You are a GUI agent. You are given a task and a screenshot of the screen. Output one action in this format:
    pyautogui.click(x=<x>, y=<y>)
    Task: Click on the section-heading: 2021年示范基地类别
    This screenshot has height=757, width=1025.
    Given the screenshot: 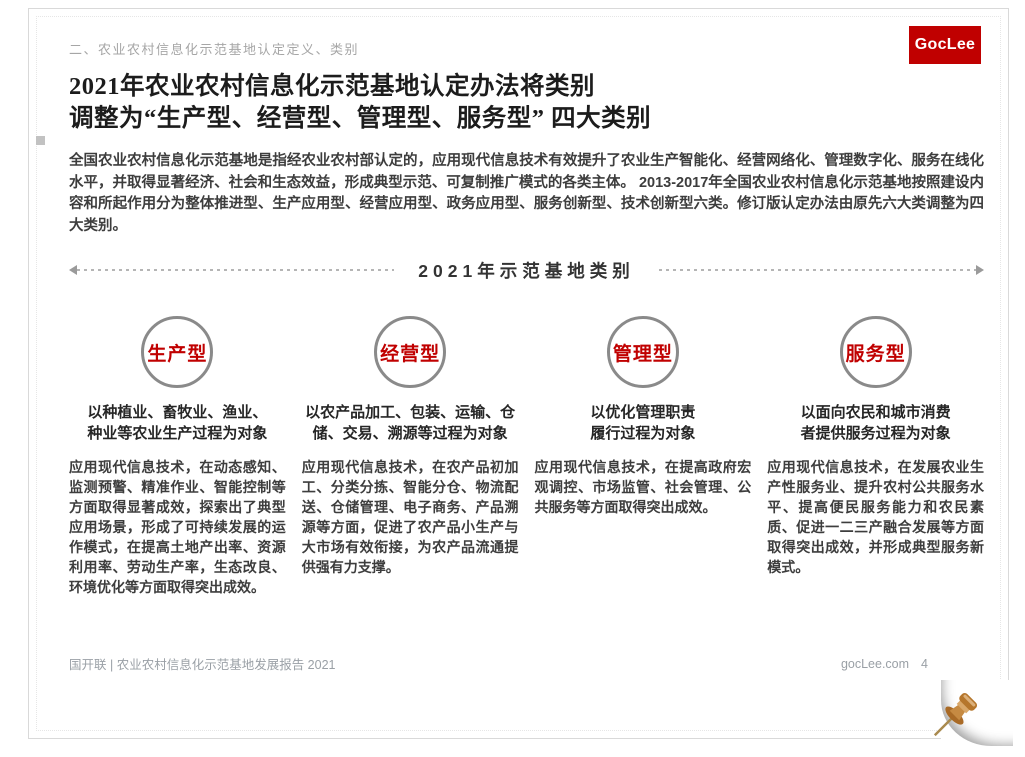 What is the action you would take?
    pyautogui.click(x=526, y=270)
    